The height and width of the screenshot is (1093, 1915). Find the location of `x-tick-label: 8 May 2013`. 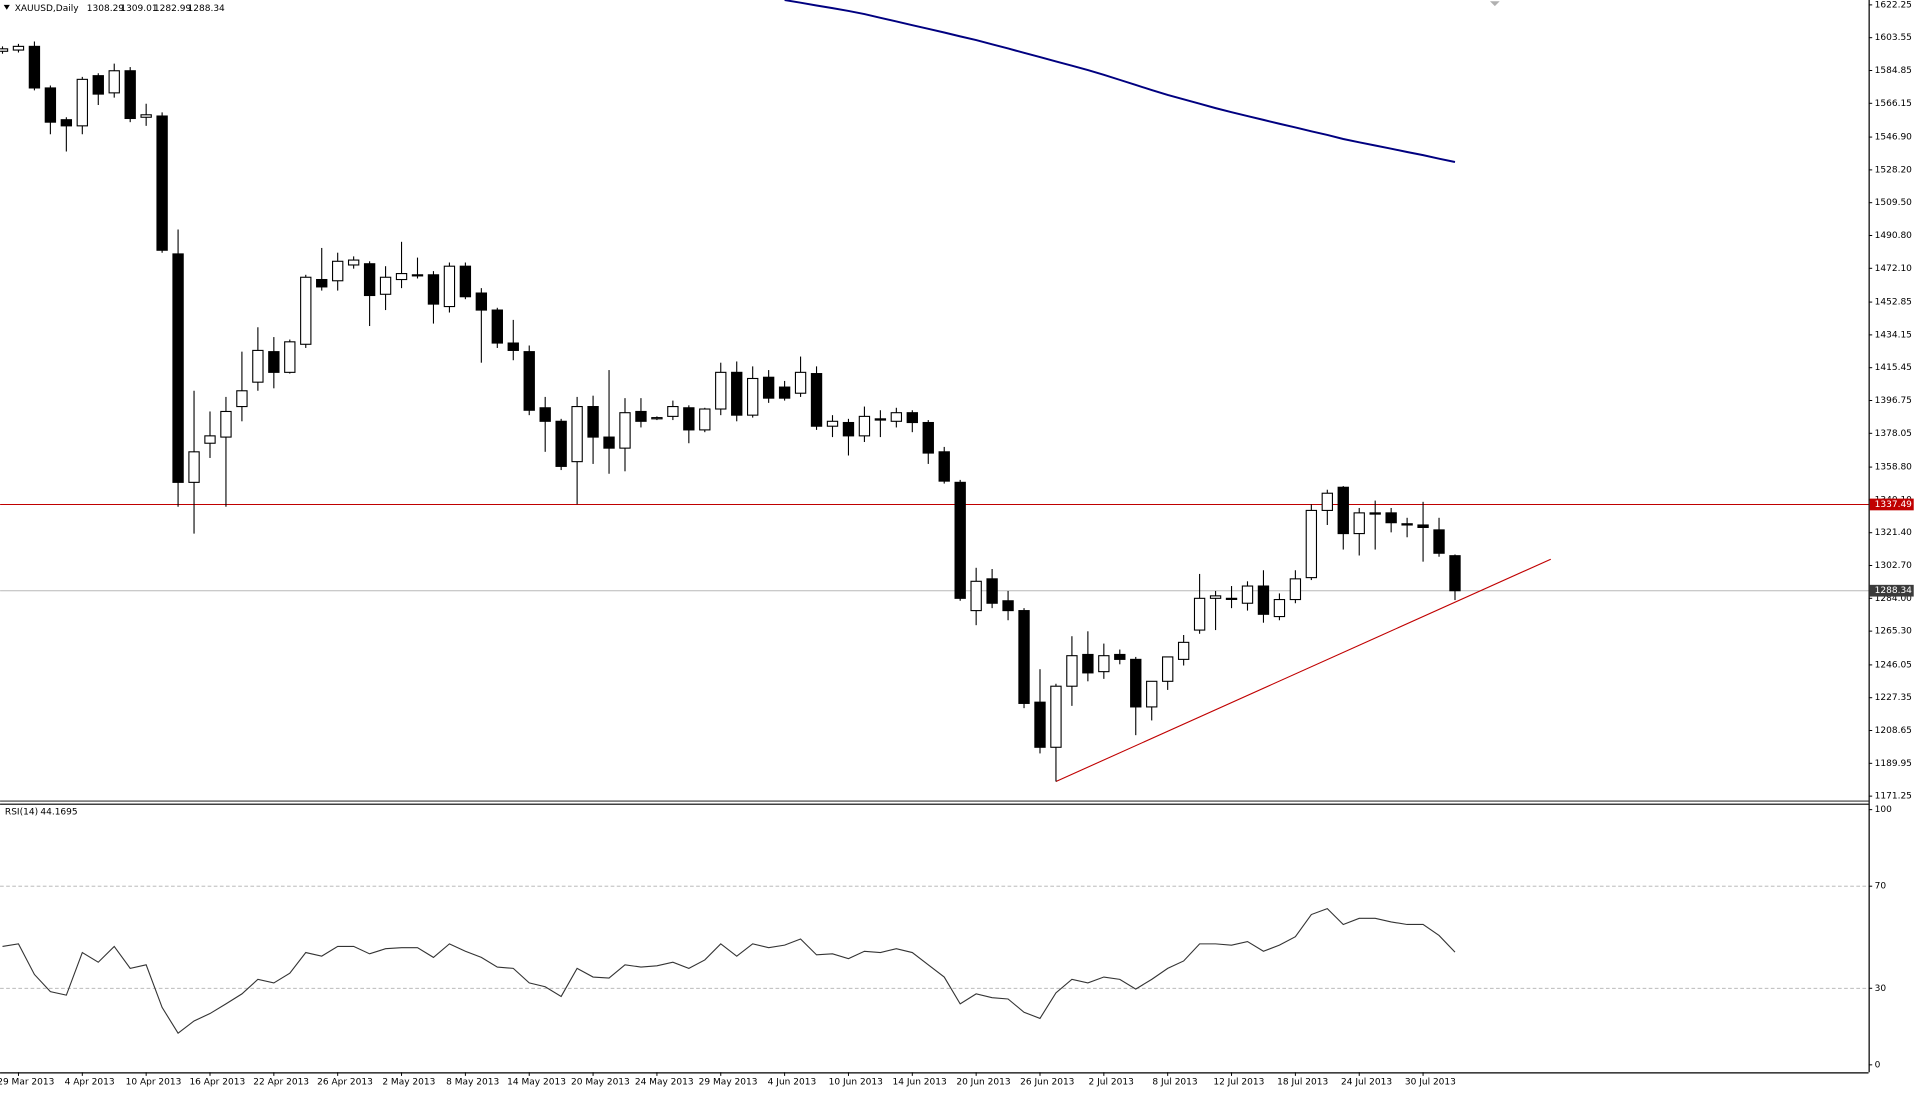

x-tick-label: 8 May 2013 is located at coordinates (472, 1083).